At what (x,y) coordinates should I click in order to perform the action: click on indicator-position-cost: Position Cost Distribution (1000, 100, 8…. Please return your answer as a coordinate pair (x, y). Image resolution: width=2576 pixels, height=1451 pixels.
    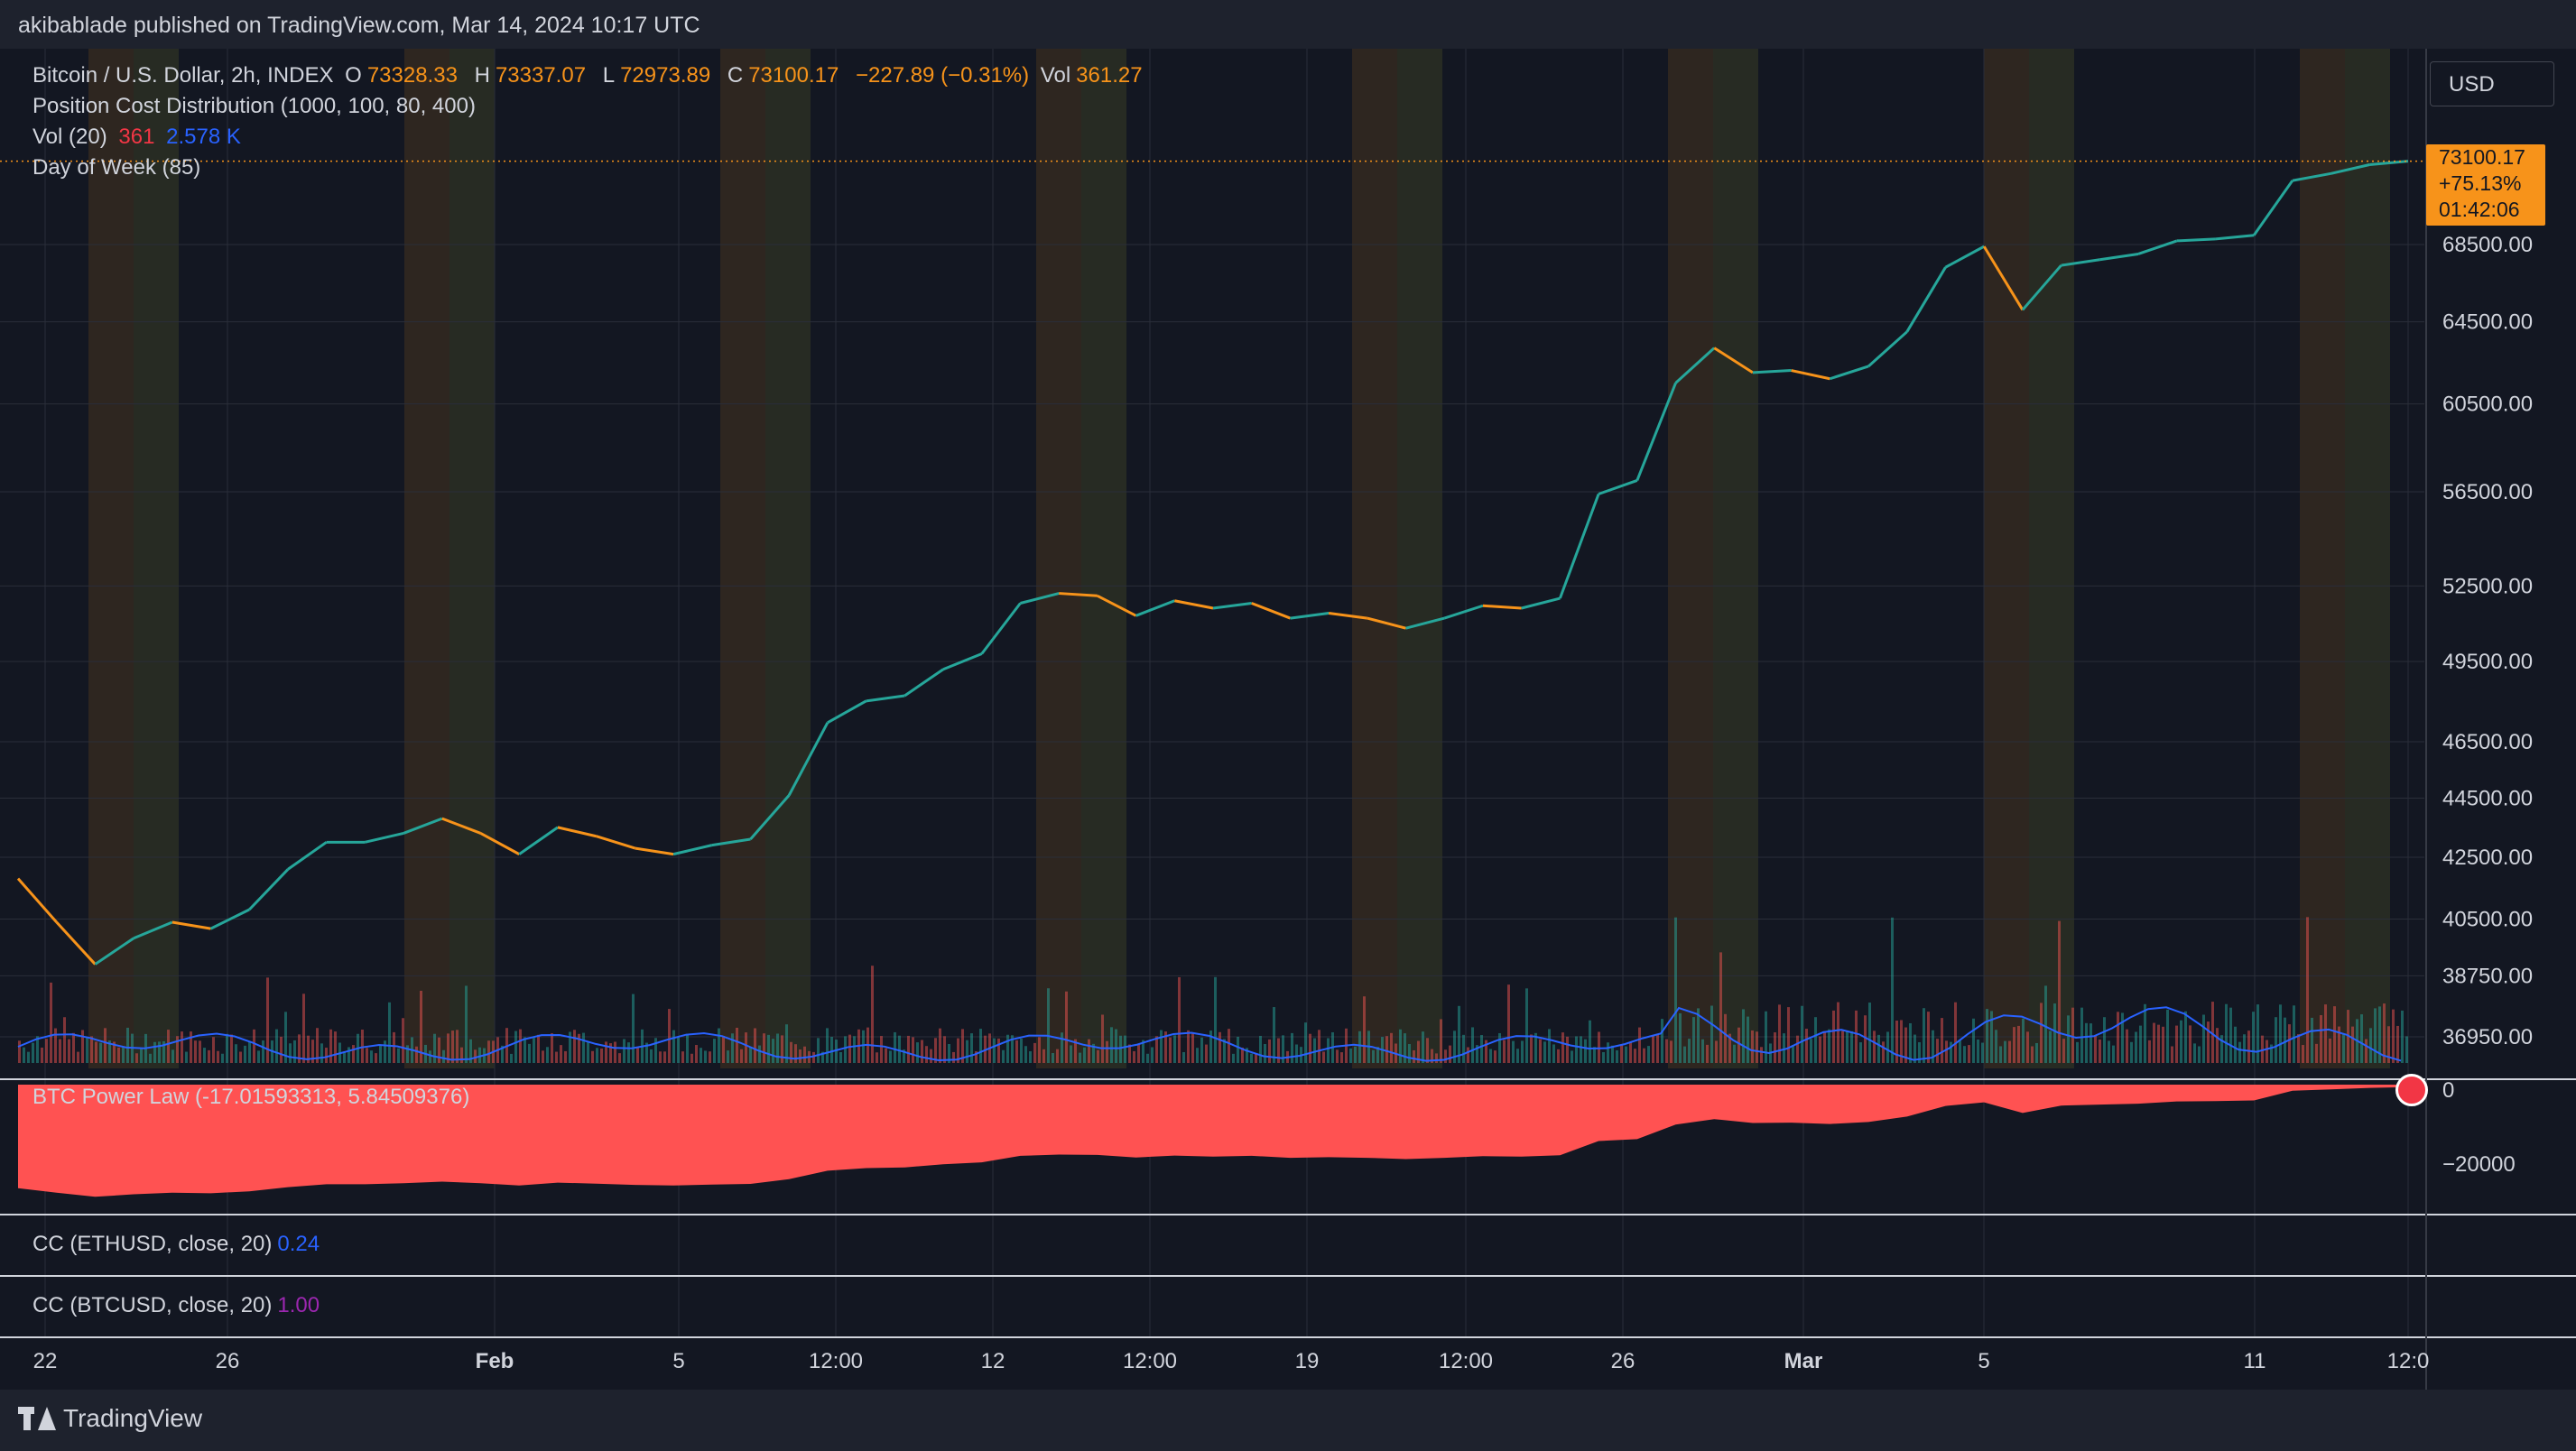
    Looking at the image, I should click on (254, 106).